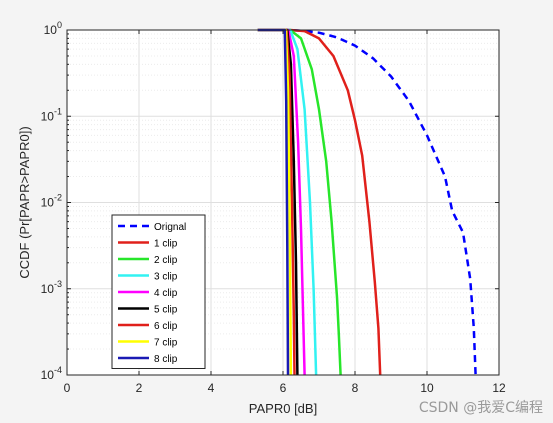  What do you see at coordinates (283, 388) in the screenshot?
I see `x-tick-label: 6` at bounding box center [283, 388].